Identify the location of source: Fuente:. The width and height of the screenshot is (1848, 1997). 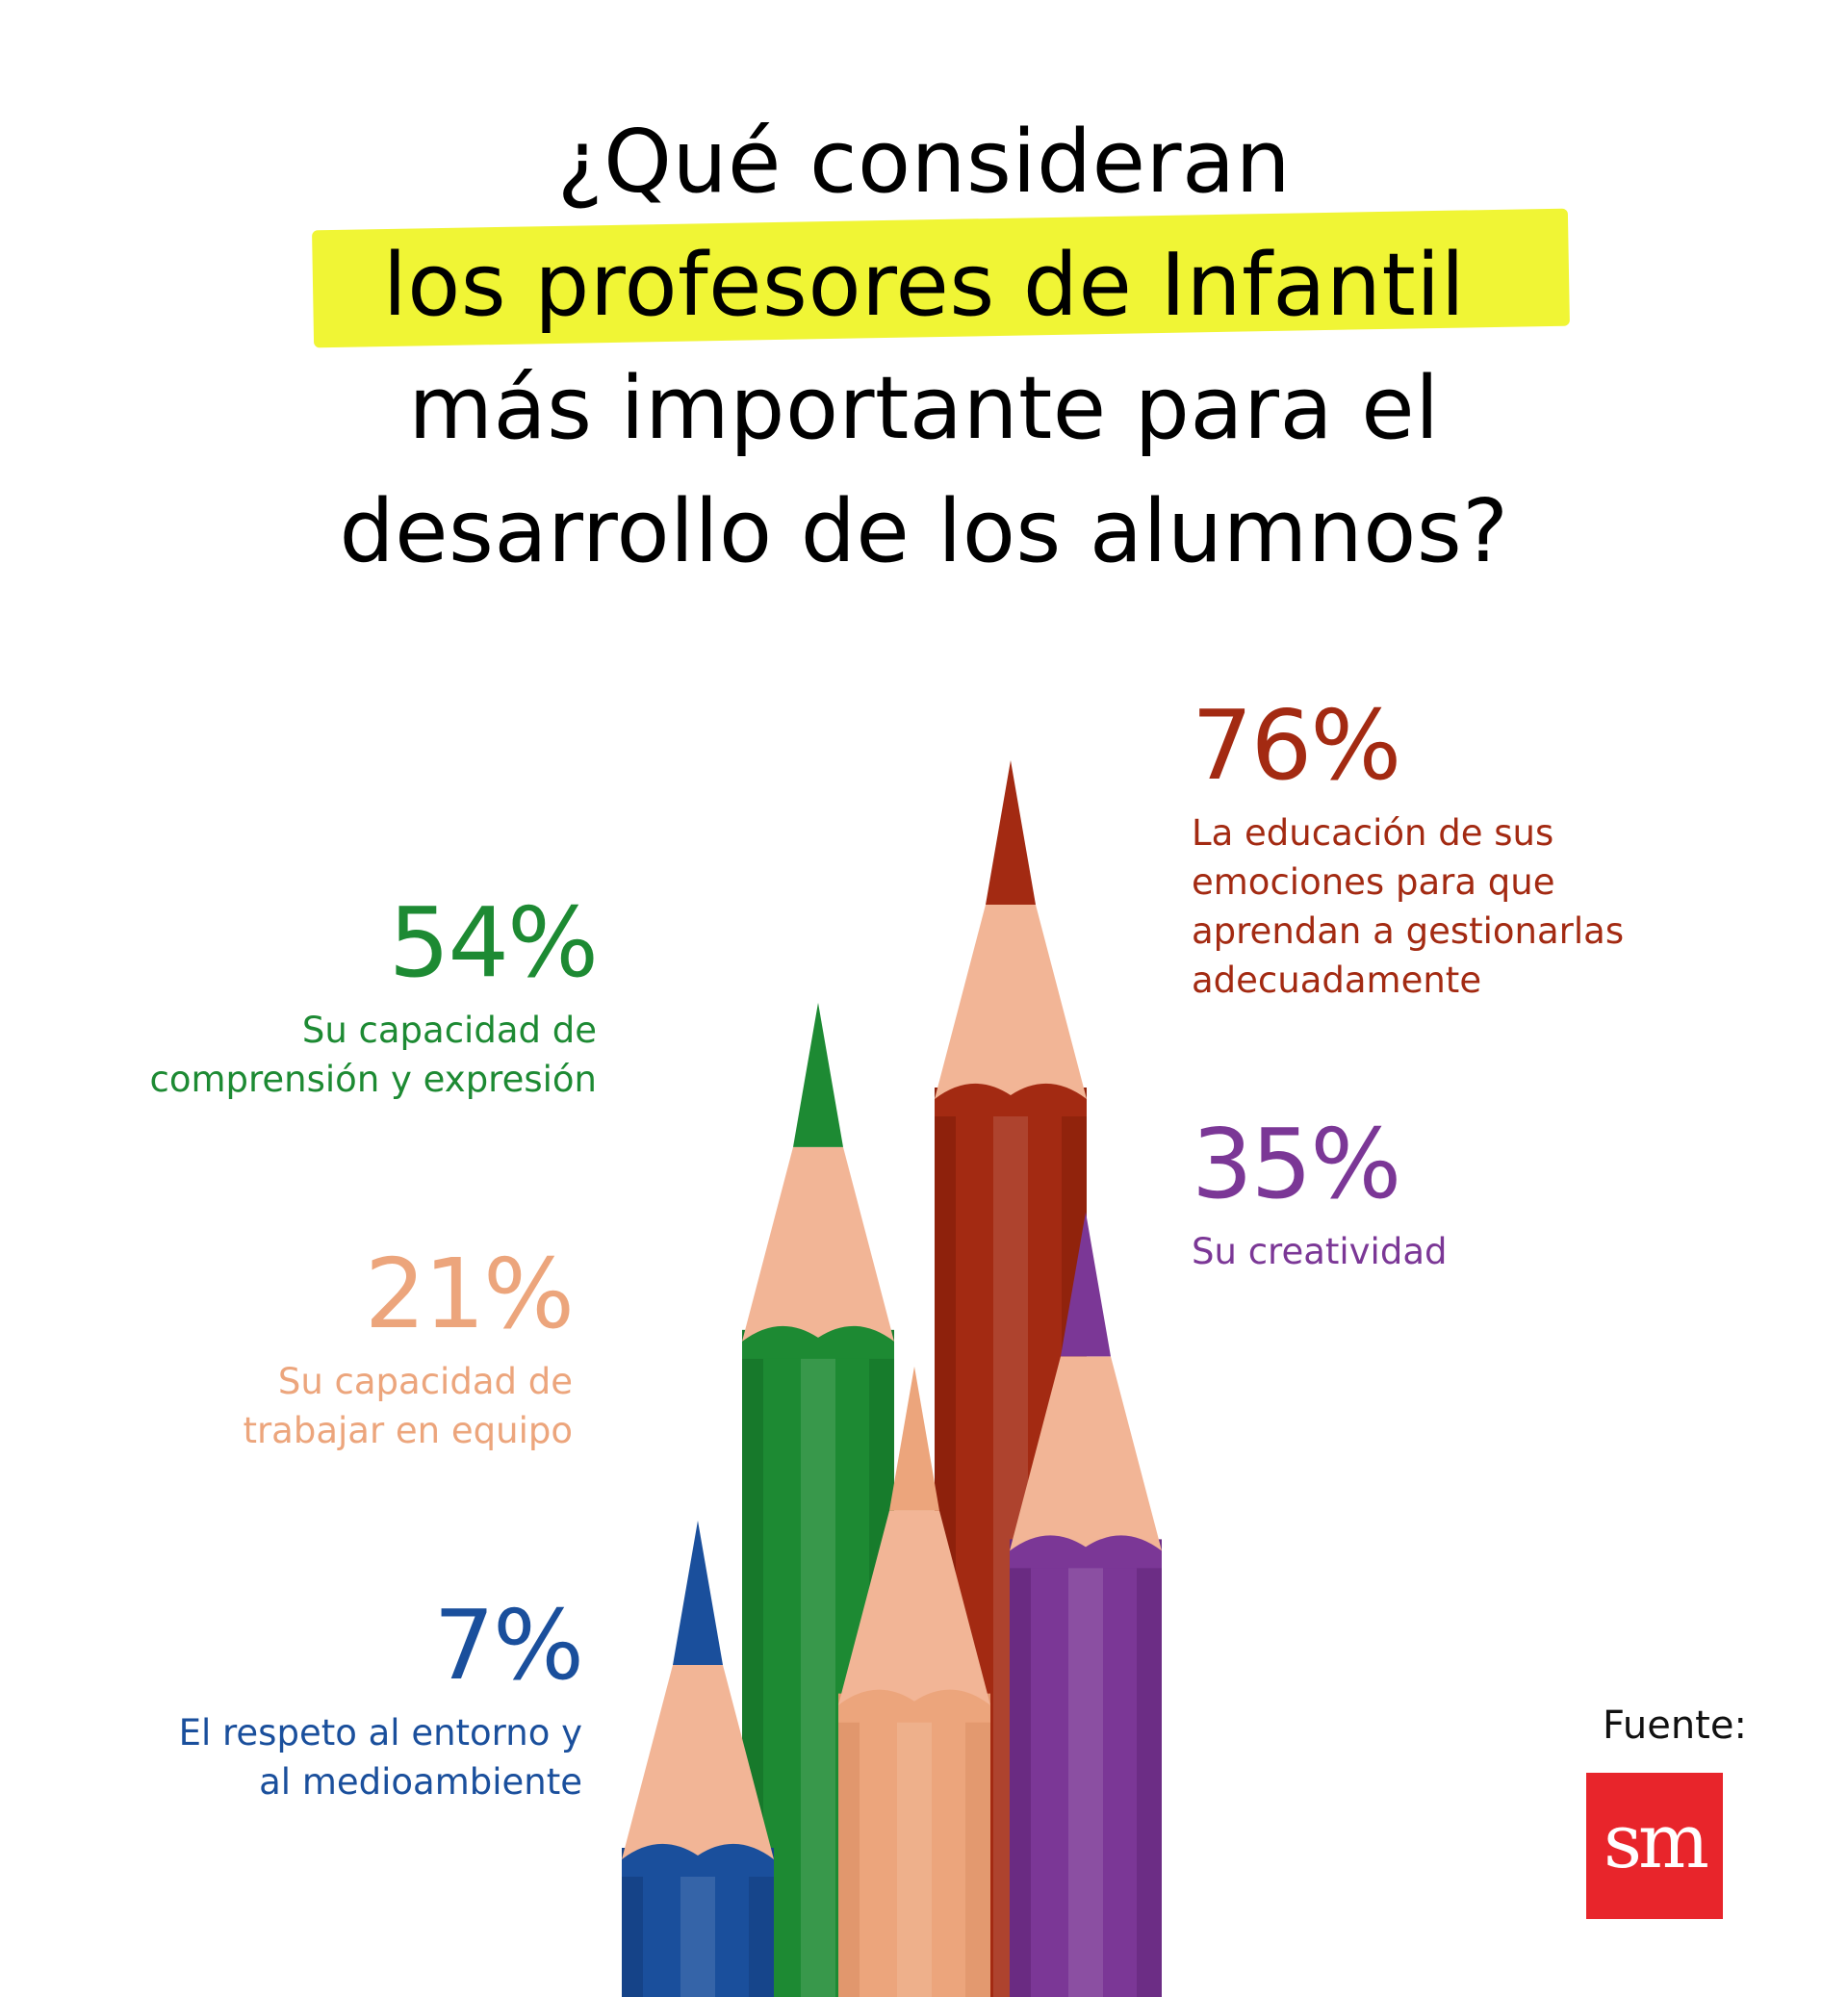
(1674, 1726).